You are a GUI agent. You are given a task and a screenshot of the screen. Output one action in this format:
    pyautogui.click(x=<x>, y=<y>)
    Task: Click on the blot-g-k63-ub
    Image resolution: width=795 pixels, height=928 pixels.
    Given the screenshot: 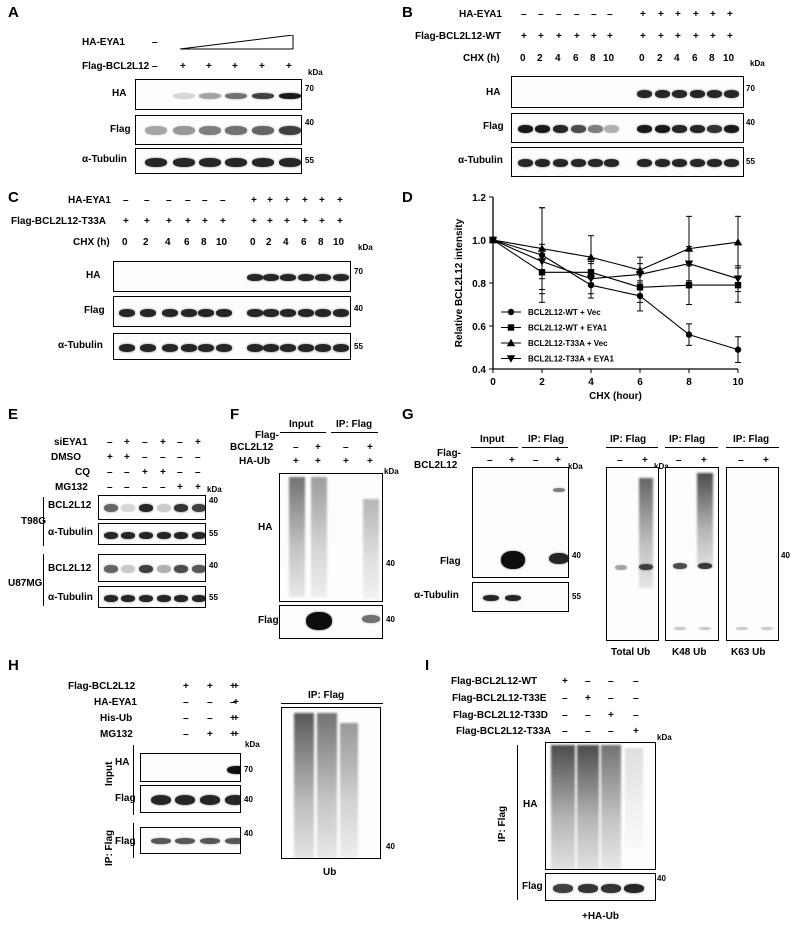 What is the action you would take?
    pyautogui.click(x=752, y=554)
    